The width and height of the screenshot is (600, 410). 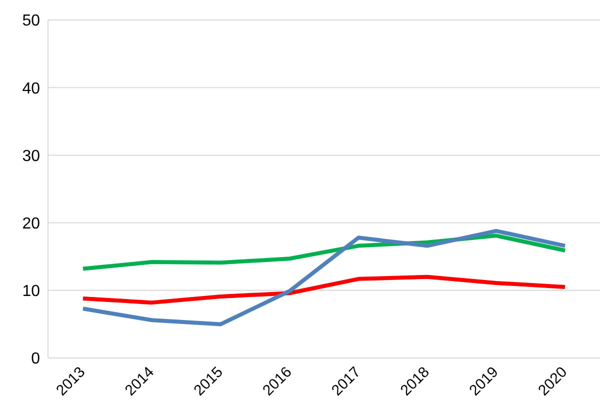 What do you see at coordinates (324, 289) in the screenshot?
I see `line-series` at bounding box center [324, 289].